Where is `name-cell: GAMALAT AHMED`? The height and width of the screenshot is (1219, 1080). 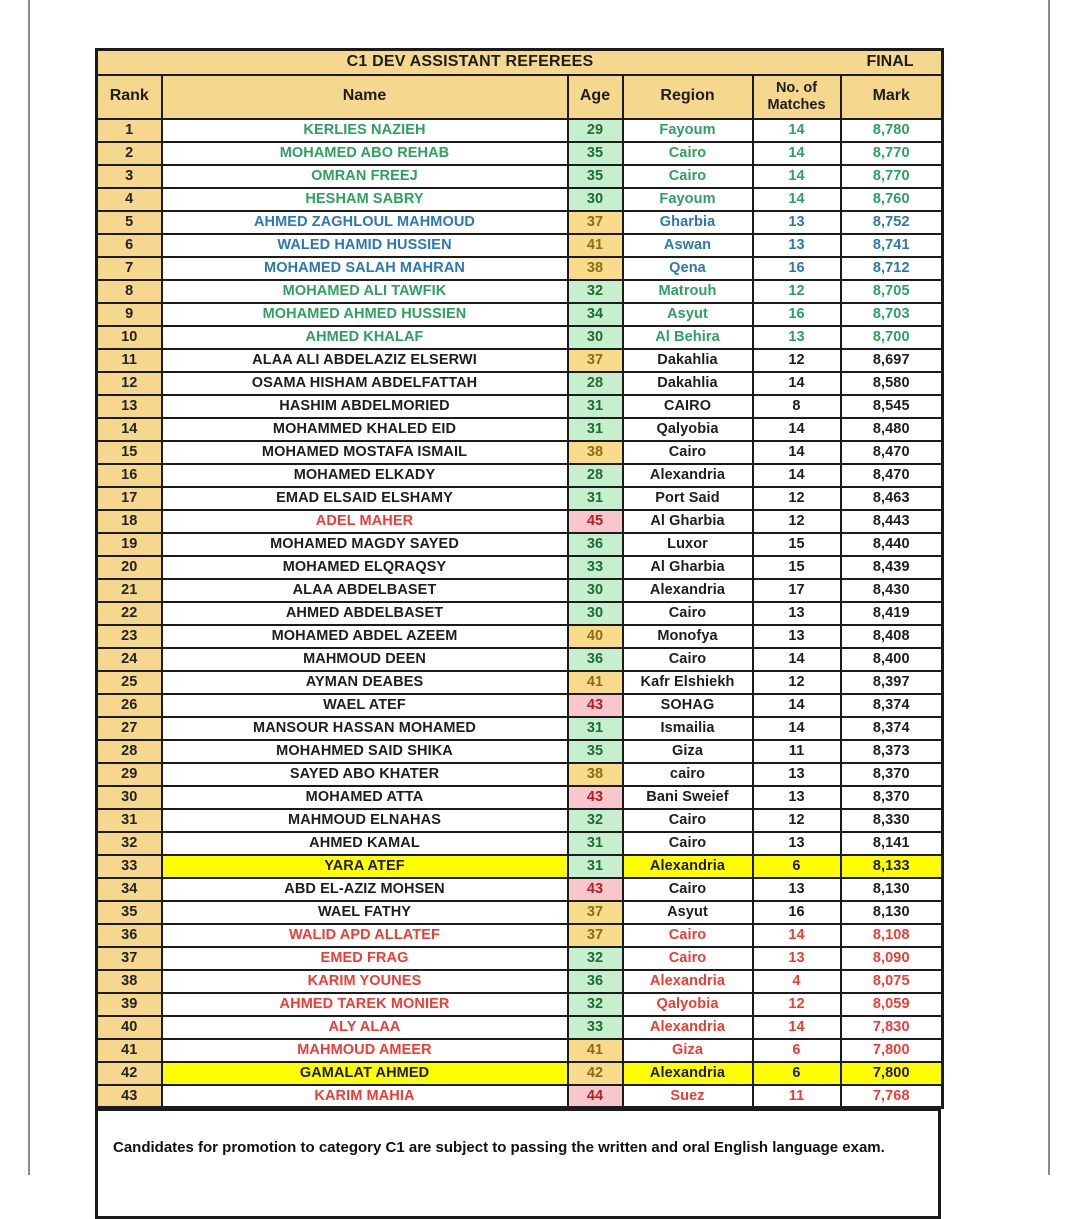 name-cell: GAMALAT AHMED is located at coordinates (364, 1073).